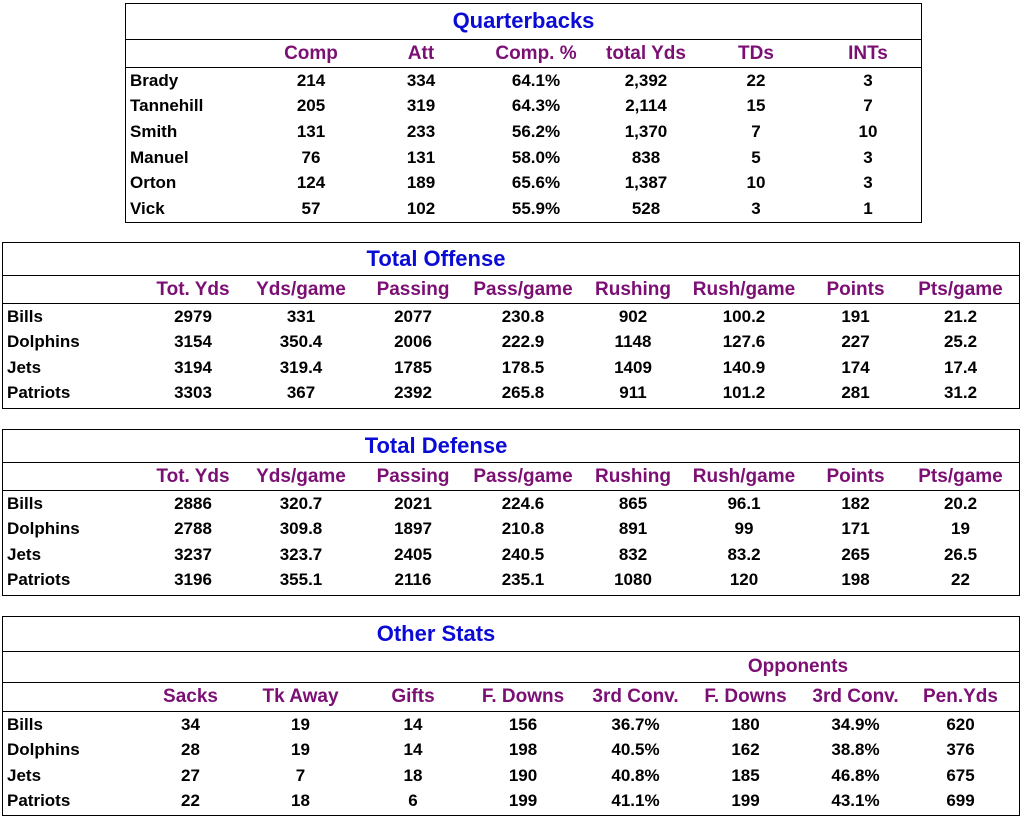 Image resolution: width=1024 pixels, height=819 pixels. What do you see at coordinates (744, 316) in the screenshot?
I see `table-cell: 100.2` at bounding box center [744, 316].